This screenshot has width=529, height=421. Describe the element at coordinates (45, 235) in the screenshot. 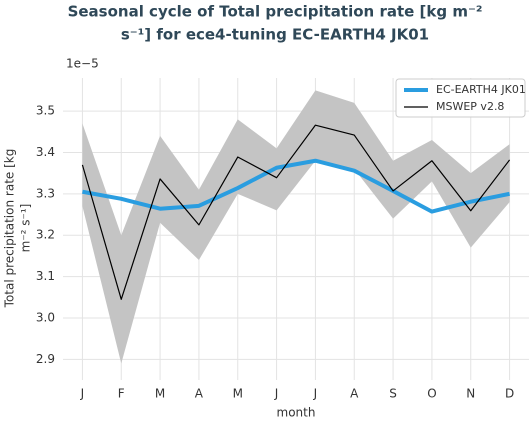

I see `y-tick-label: 3.2` at that location.